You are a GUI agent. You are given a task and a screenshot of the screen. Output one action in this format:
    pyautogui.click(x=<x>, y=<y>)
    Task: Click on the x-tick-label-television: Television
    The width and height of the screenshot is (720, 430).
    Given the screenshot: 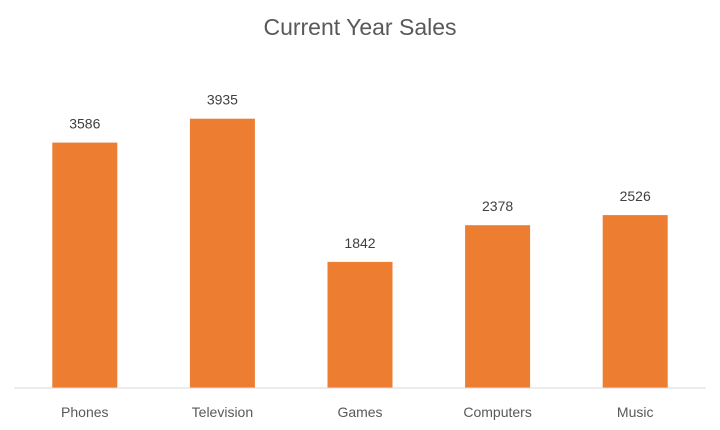 What is the action you would take?
    pyautogui.click(x=222, y=412)
    